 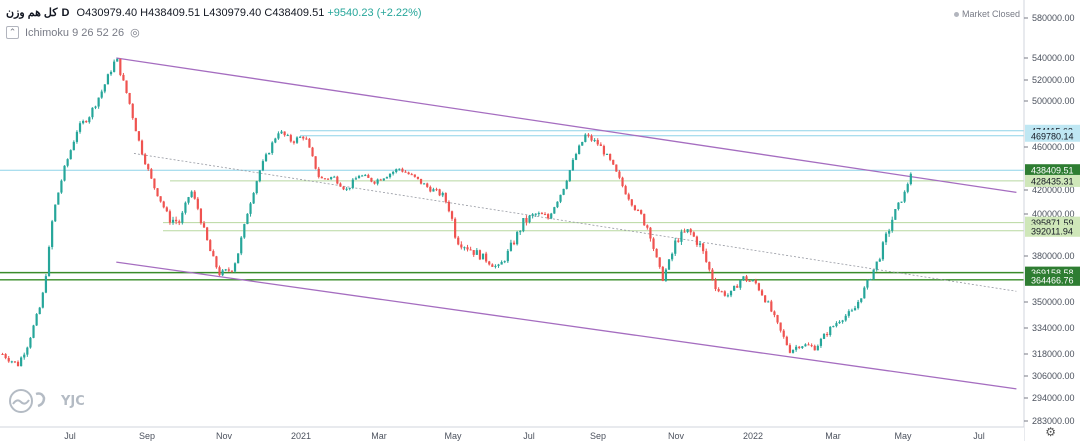 I want to click on indicator-name: Ichimoku 9 26 52 26, so click(x=75, y=32).